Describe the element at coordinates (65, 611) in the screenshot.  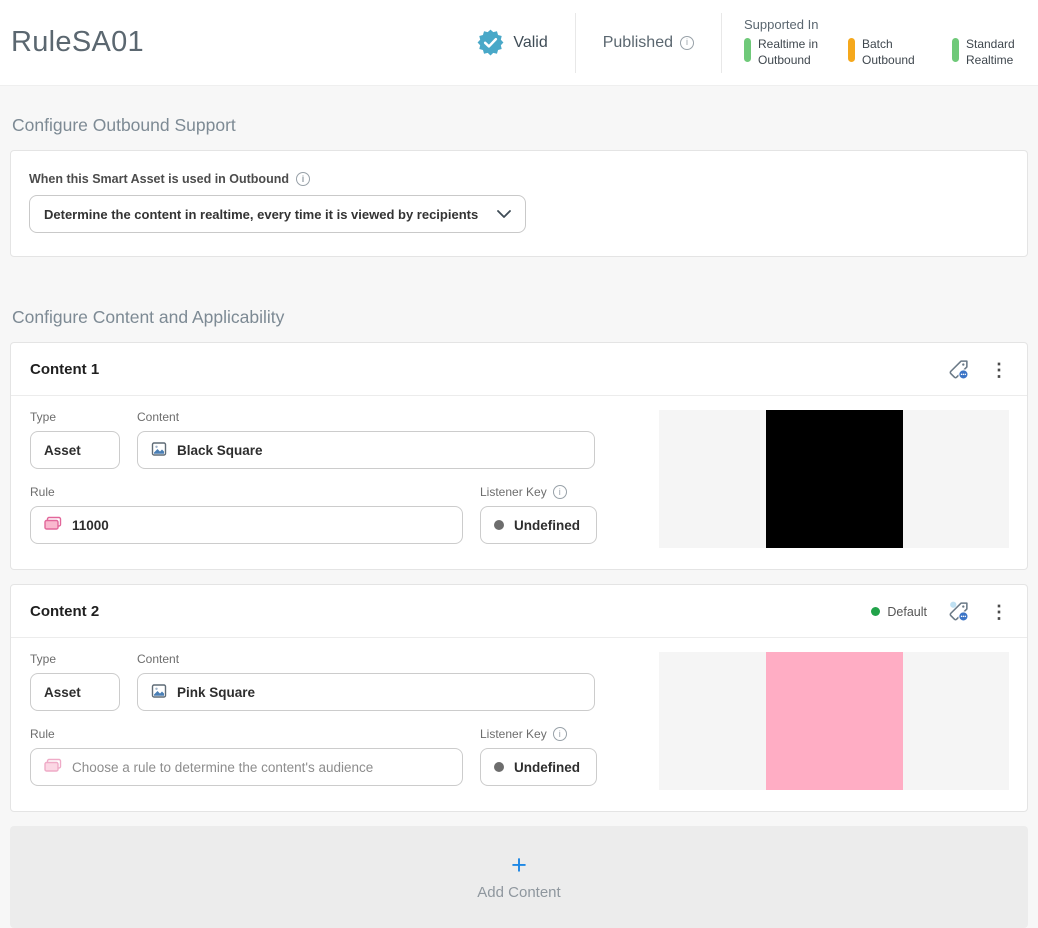
I see `content-card-title: Content 2` at that location.